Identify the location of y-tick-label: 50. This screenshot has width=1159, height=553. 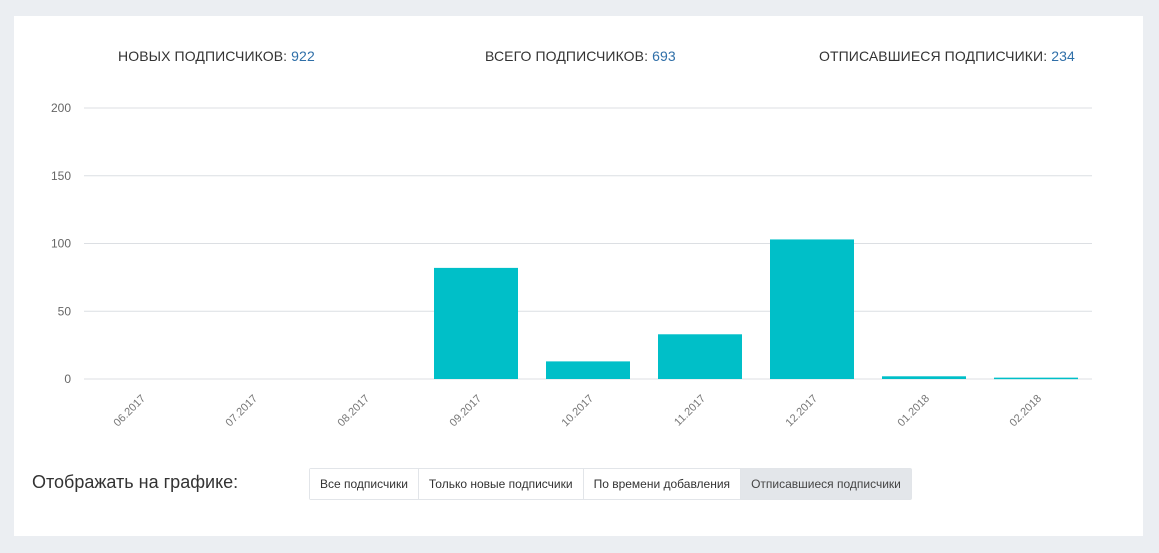
(65, 311).